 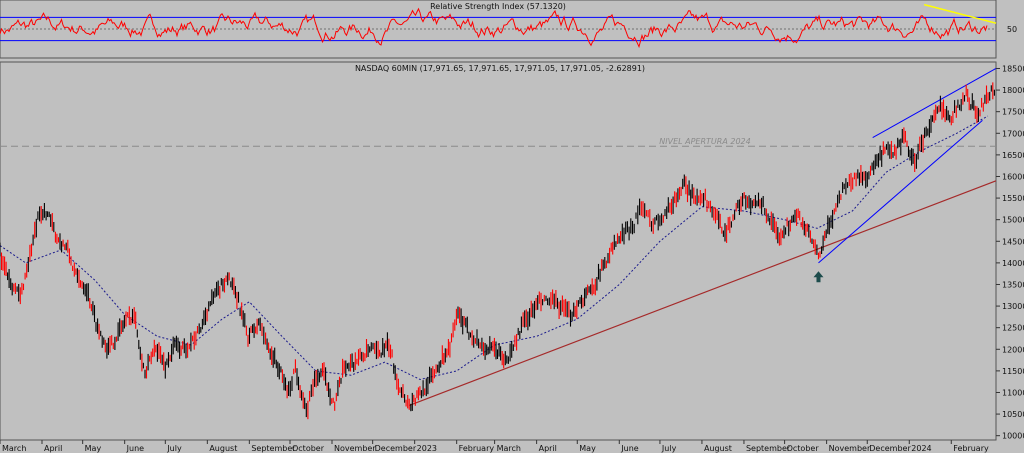 I want to click on y-tick-label: 13000, so click(x=1013, y=306).